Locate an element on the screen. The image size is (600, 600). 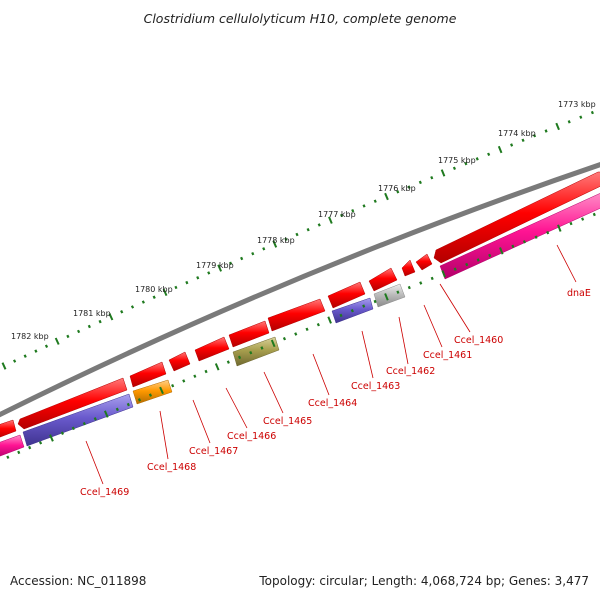
gene-label-ccel-1465: Ccel_1465 is located at coordinates (287, 421).